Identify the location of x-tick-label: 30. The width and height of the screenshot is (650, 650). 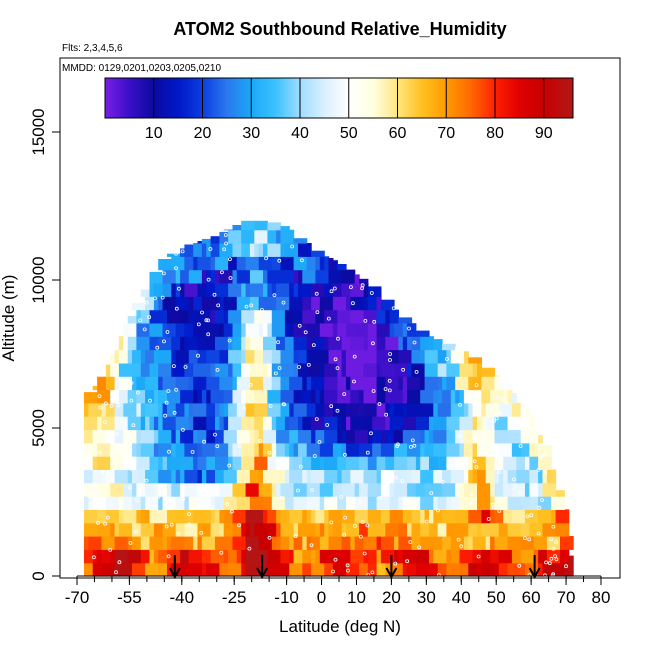
(426, 597).